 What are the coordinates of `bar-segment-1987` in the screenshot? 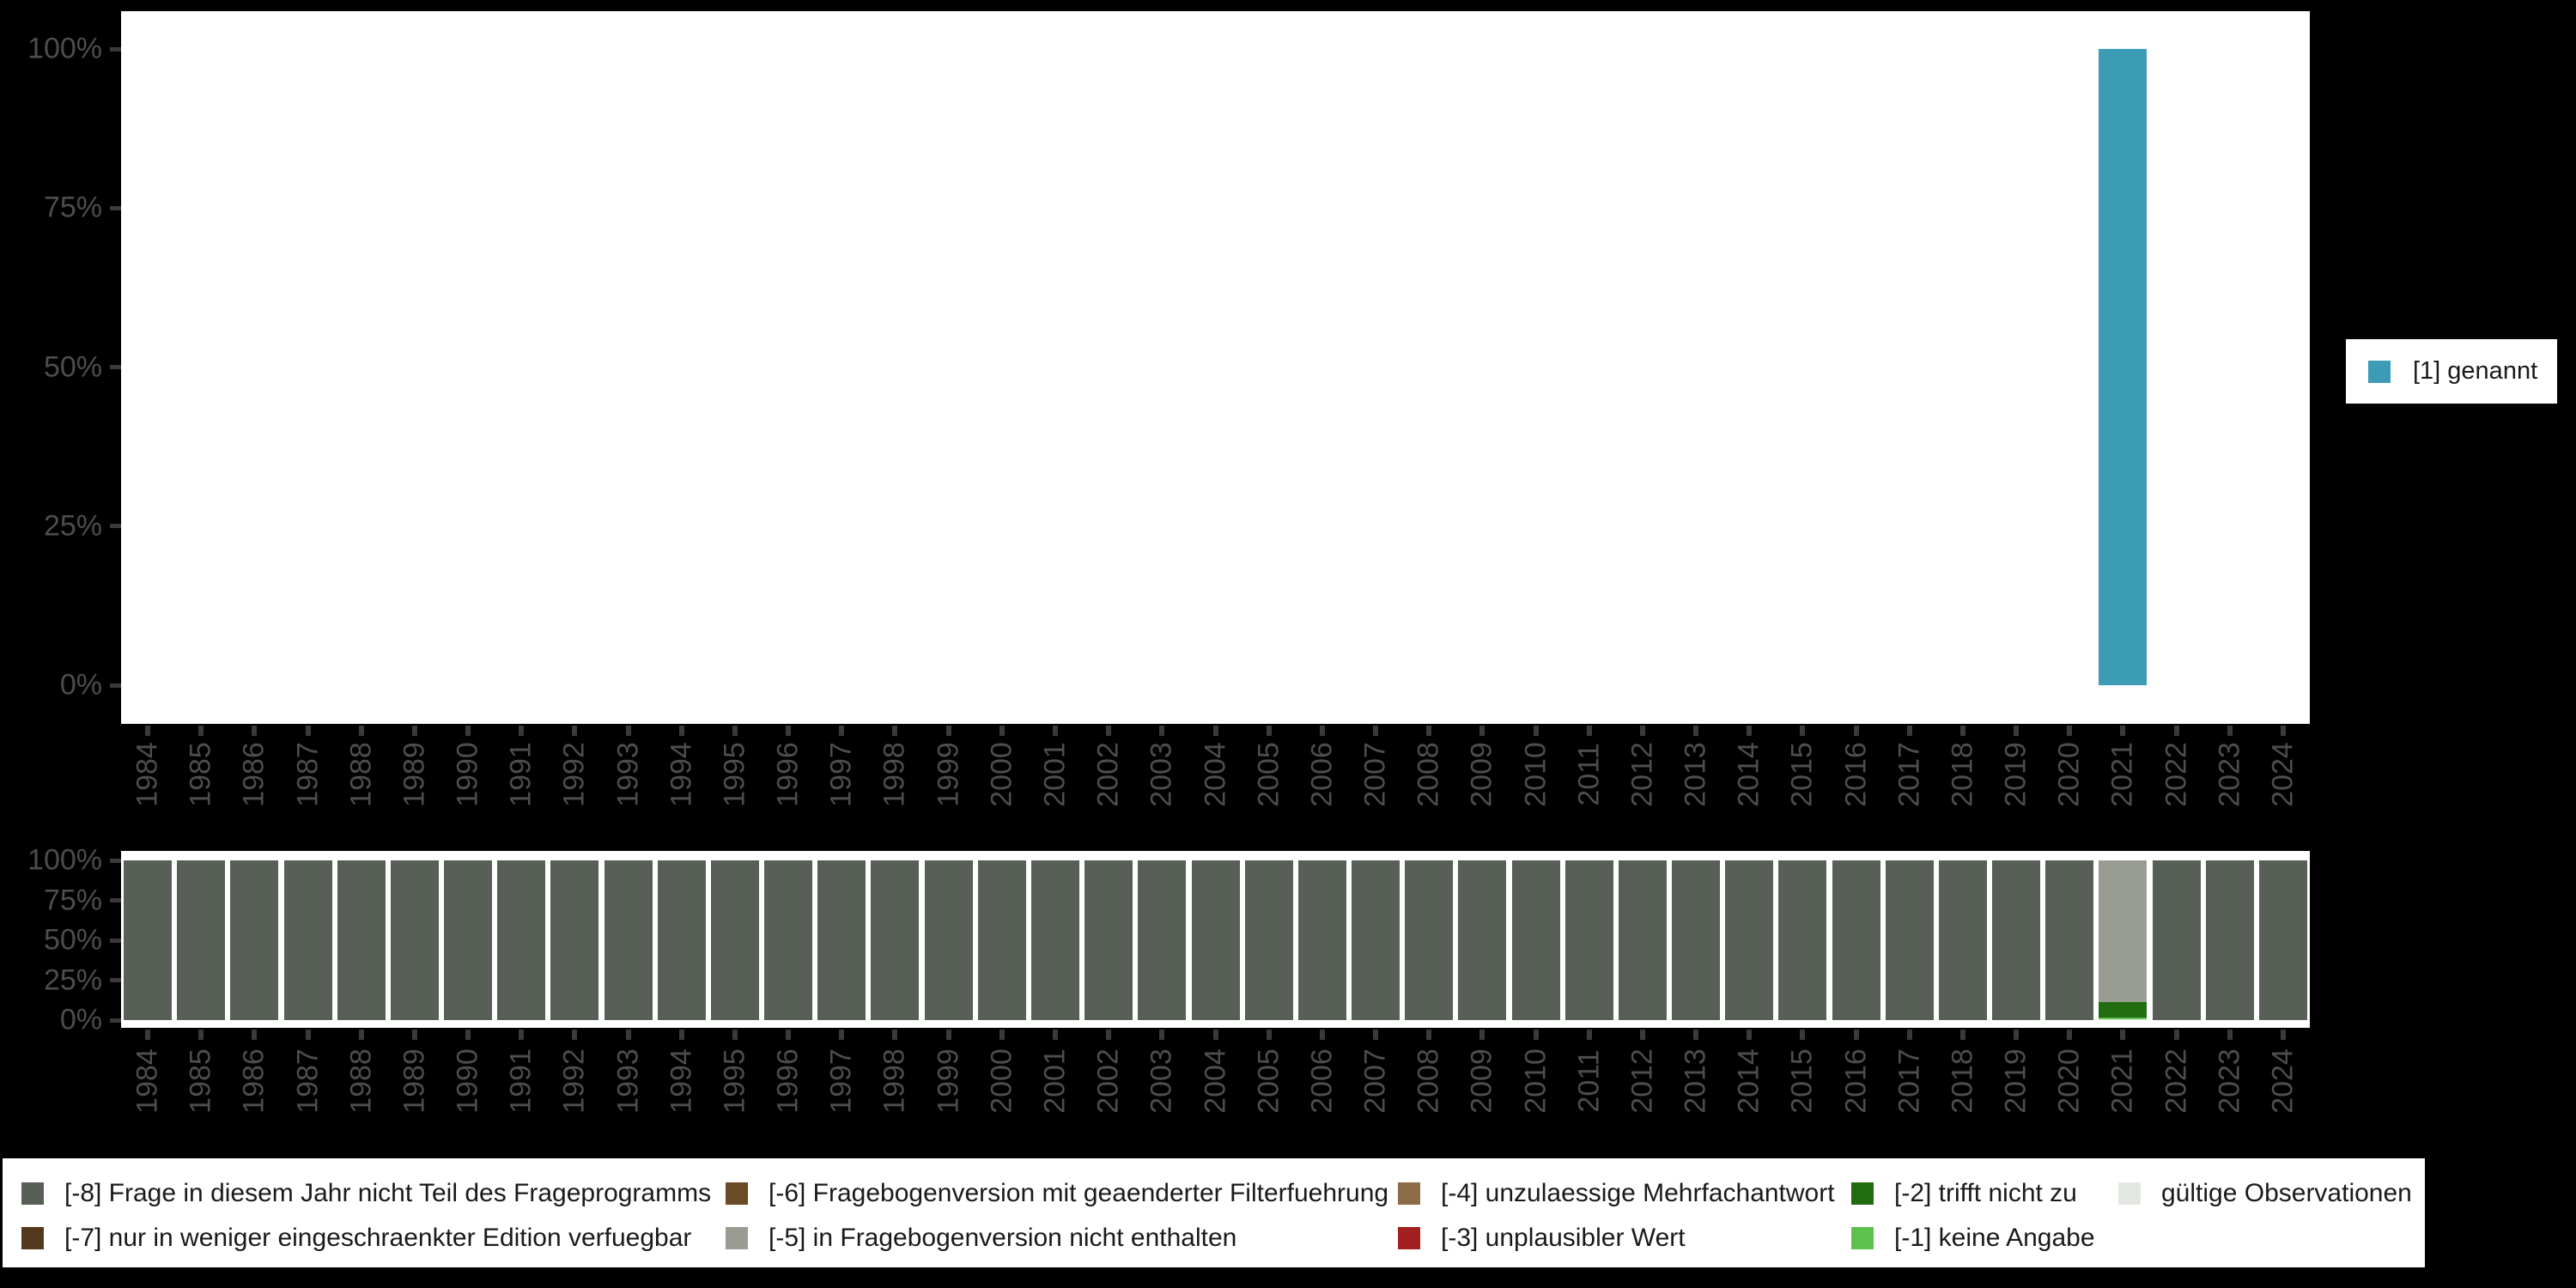 It's located at (307, 940).